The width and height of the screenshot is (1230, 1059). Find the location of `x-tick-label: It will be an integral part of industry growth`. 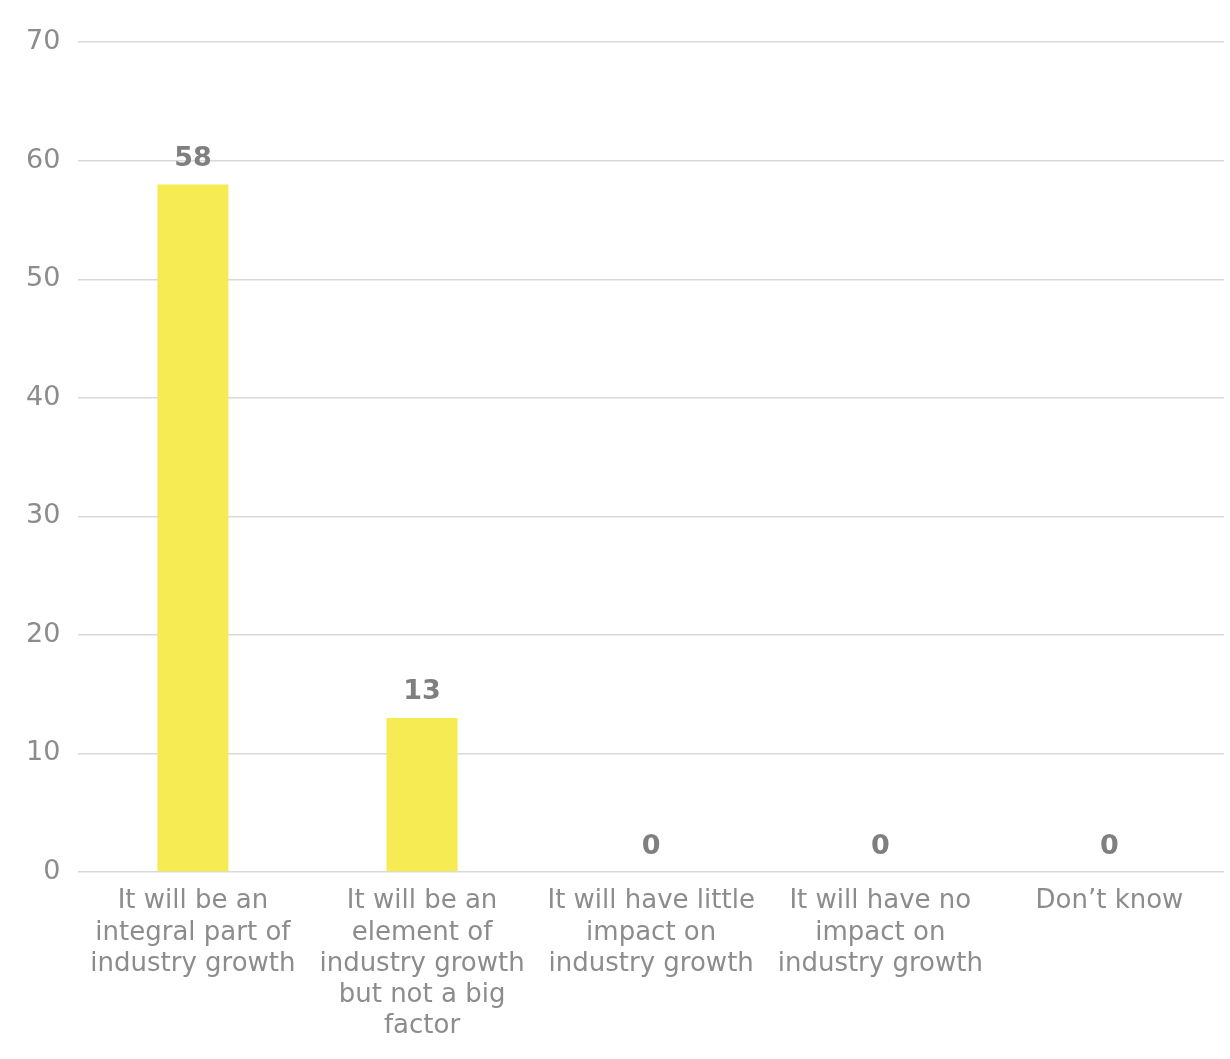

x-tick-label: It will be an integral part of industry growth is located at coordinates (193, 930).